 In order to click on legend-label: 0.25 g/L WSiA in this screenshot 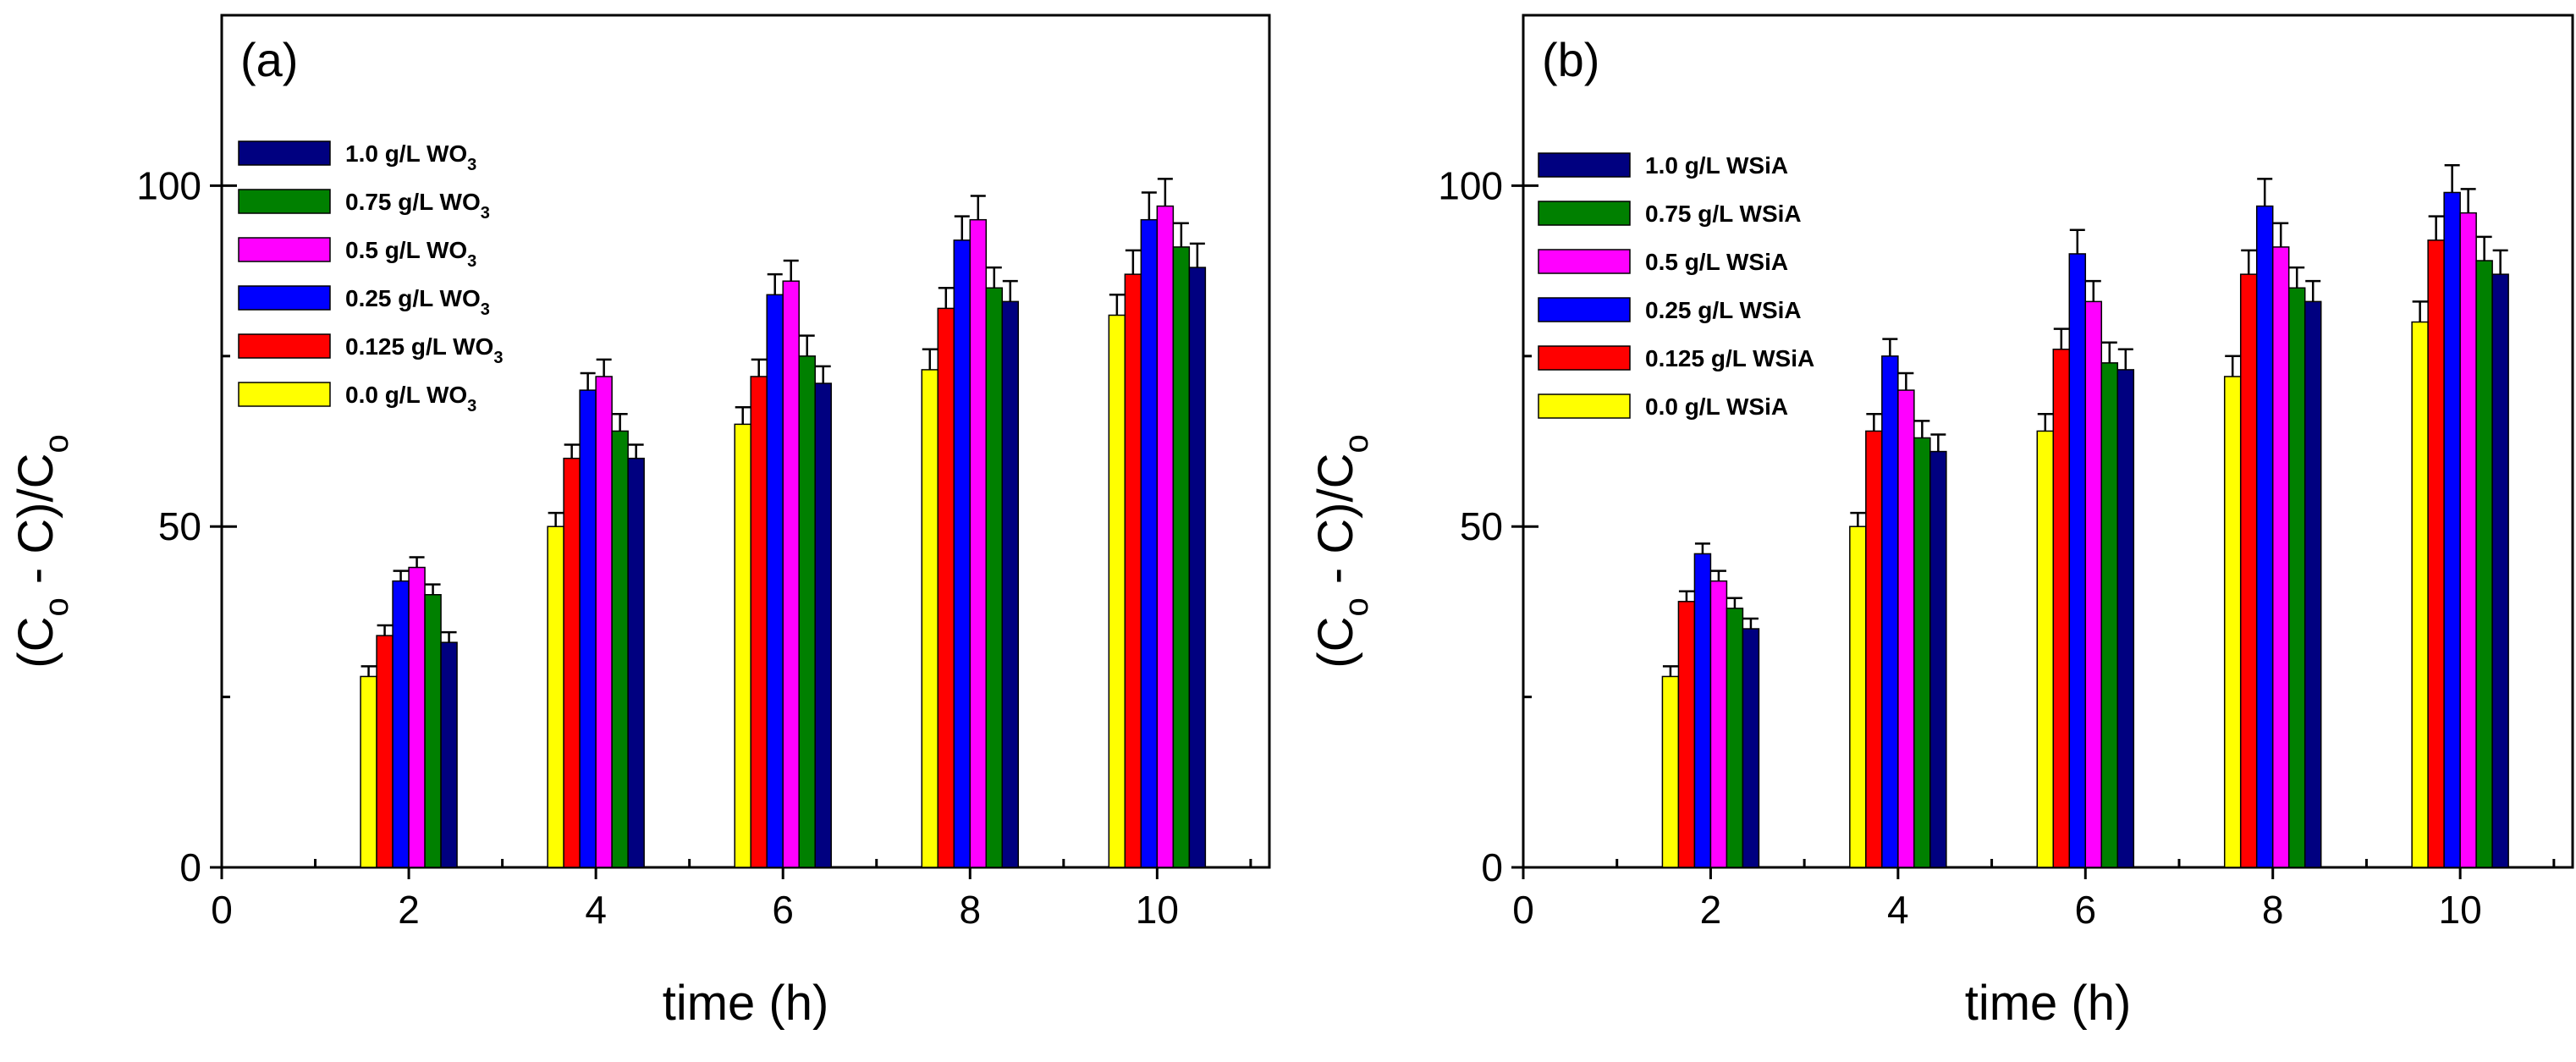, I will do `click(1723, 310)`.